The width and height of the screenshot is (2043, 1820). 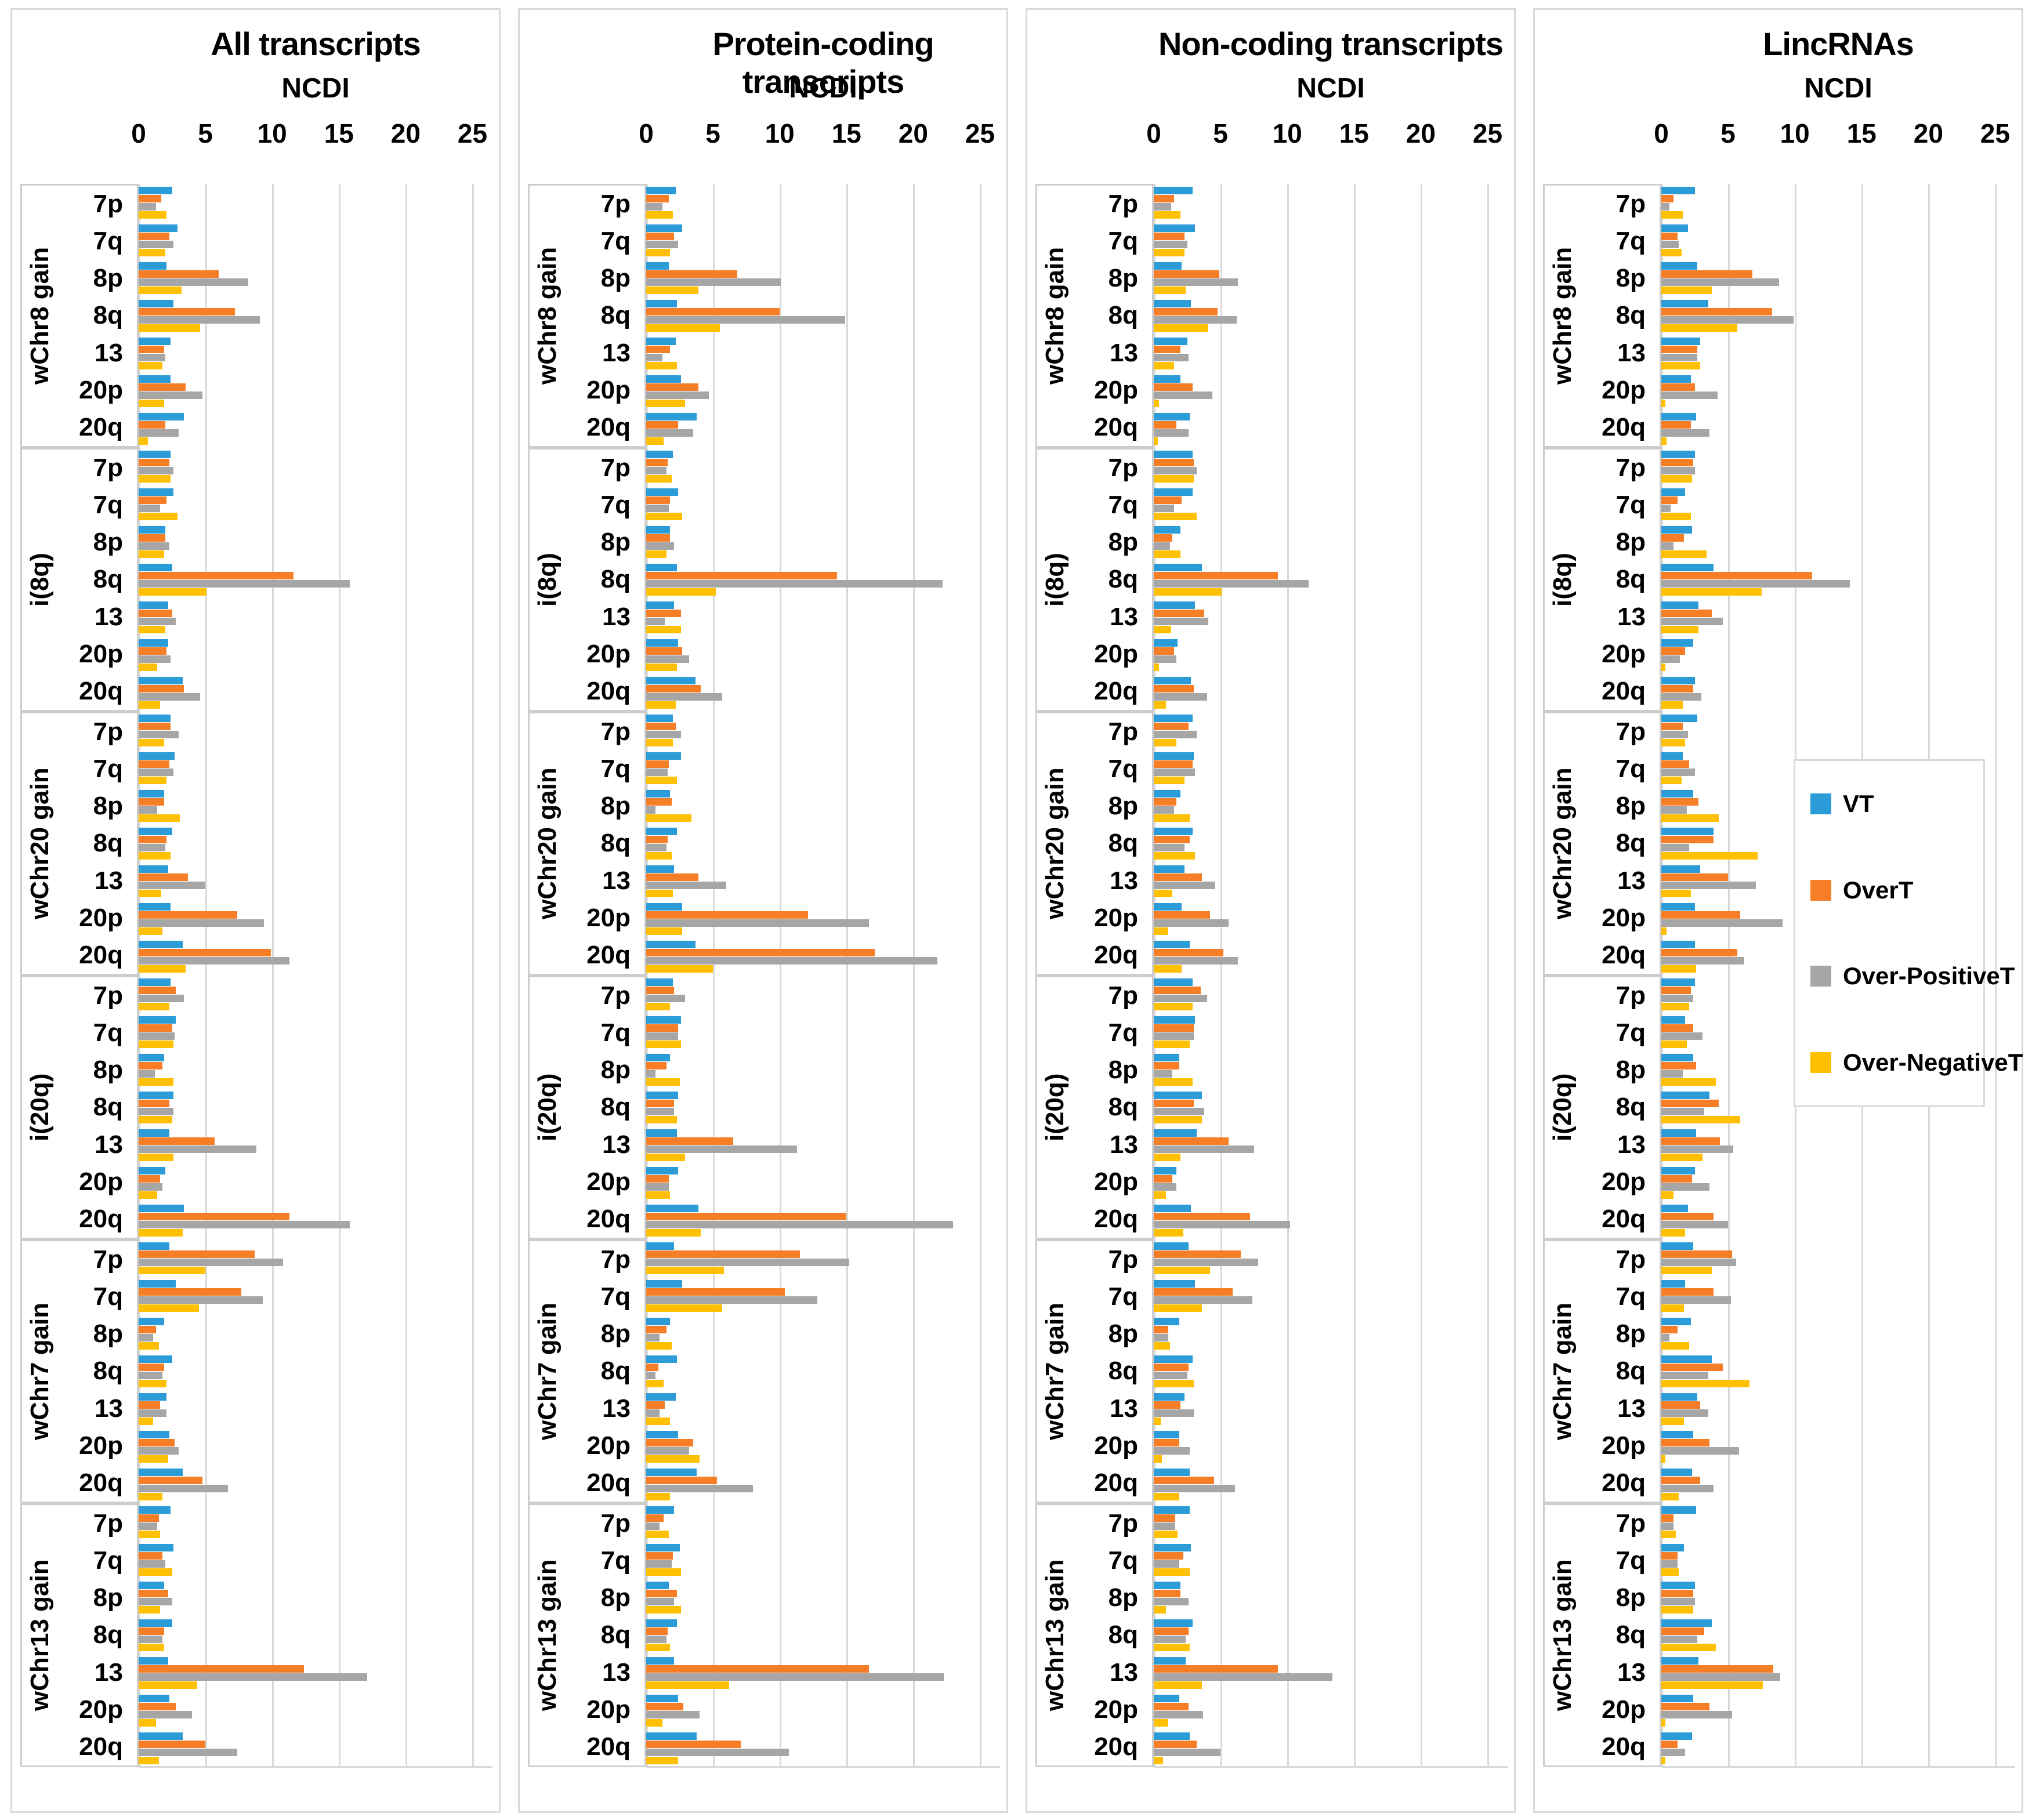 What do you see at coordinates (1602, 1107) in the screenshot?
I see `group-label-box: i(20q) 7p 7q 8p 8q 13 20p 20q` at bounding box center [1602, 1107].